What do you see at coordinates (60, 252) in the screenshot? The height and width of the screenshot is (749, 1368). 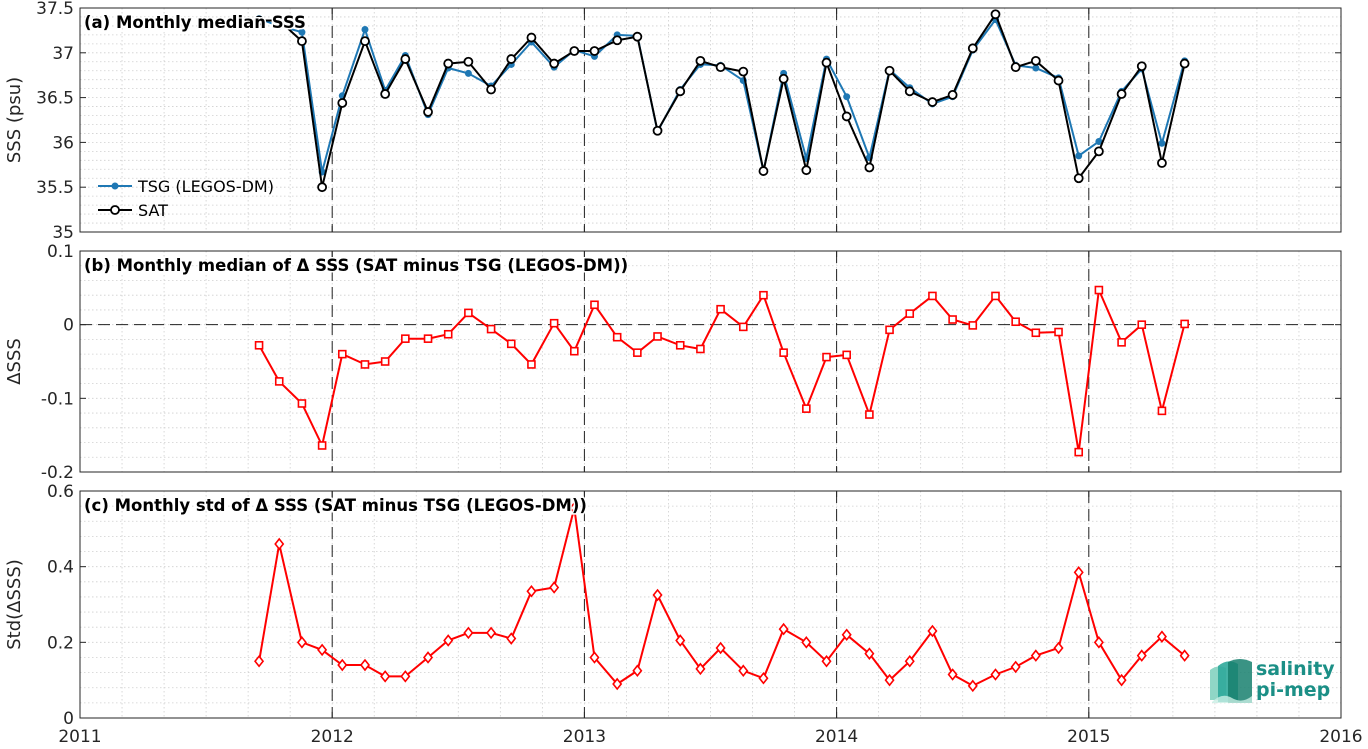 I see `y-tick-label: 0.1` at bounding box center [60, 252].